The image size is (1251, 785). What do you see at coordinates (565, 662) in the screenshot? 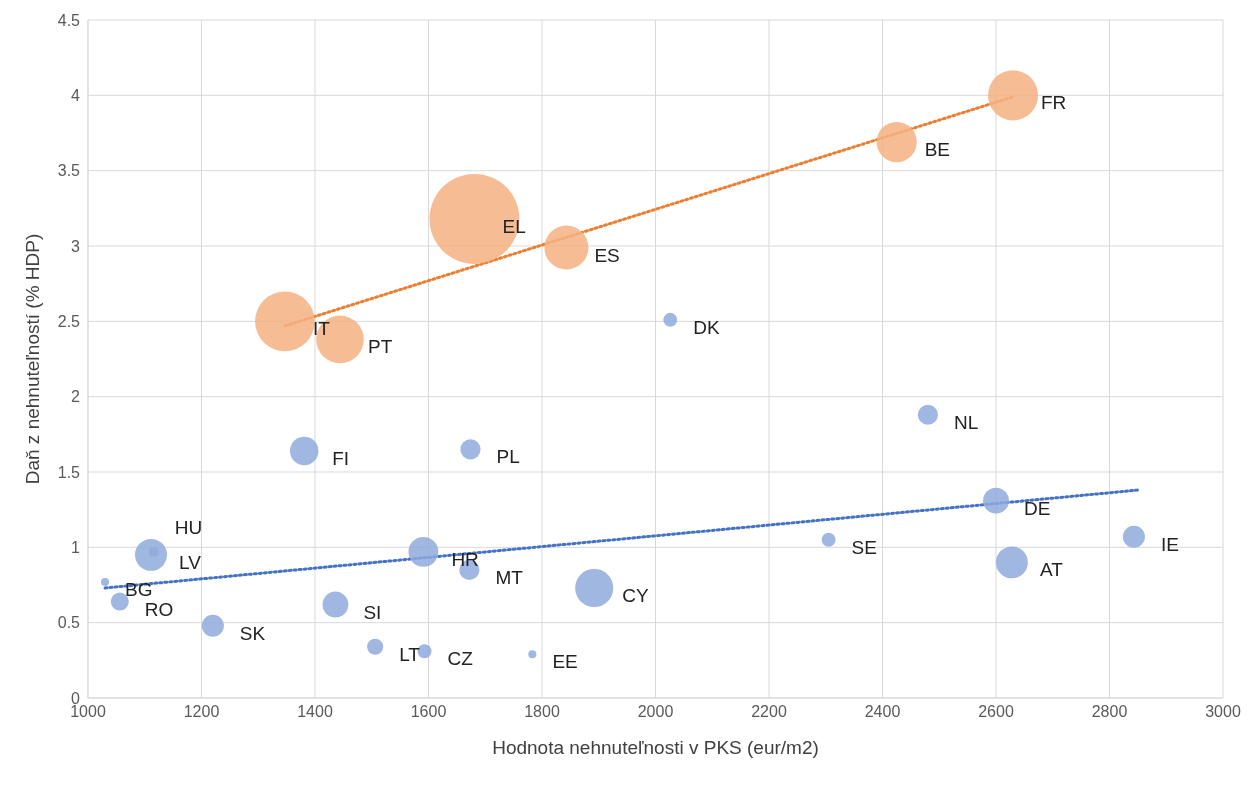
I see `annotation: EE` at bounding box center [565, 662].